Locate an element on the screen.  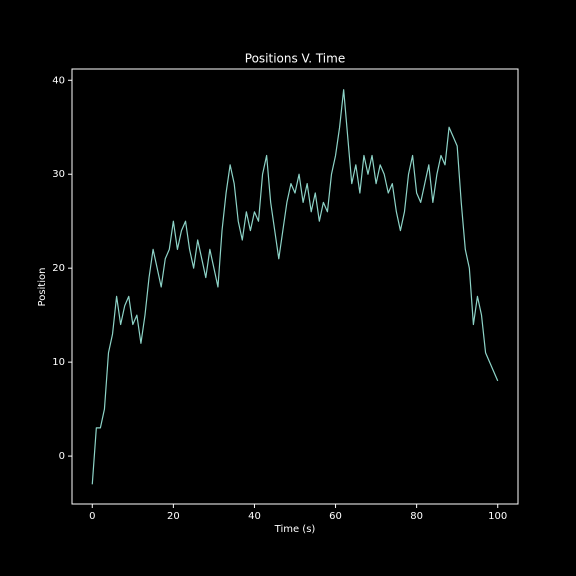
y-tick-label: 30 is located at coordinates (58, 174).